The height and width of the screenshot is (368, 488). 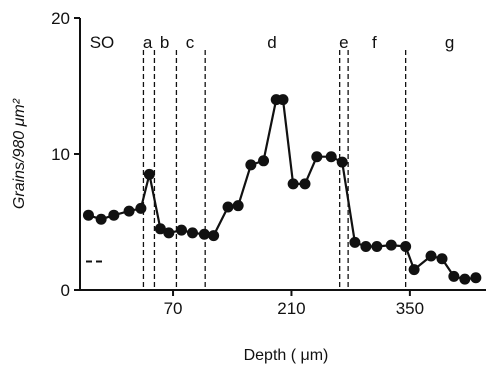 I want to click on y-tick-label-10: 10, so click(x=60, y=154).